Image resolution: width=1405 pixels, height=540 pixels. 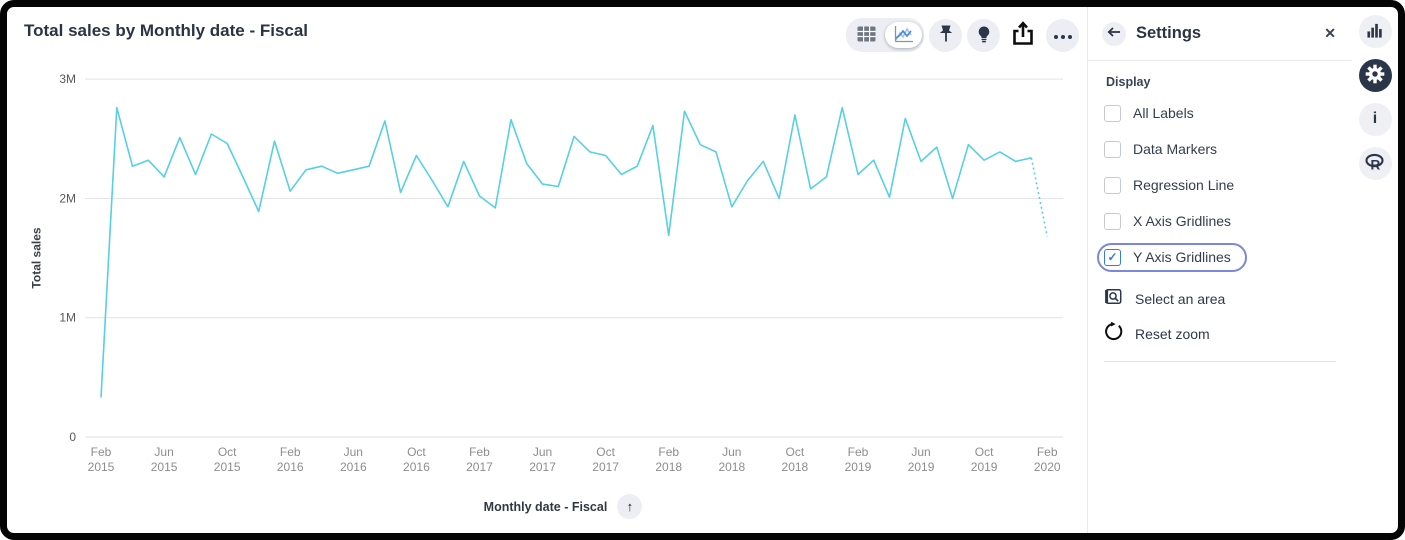 I want to click on page-title: Total sales by Monthly date - Fiscal, so click(x=166, y=30).